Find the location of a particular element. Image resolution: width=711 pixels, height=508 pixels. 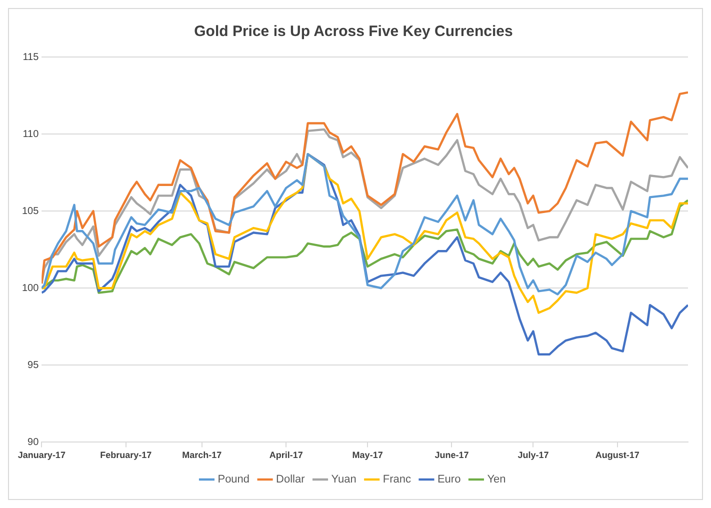

legend-label: Yuan is located at coordinates (343, 480).